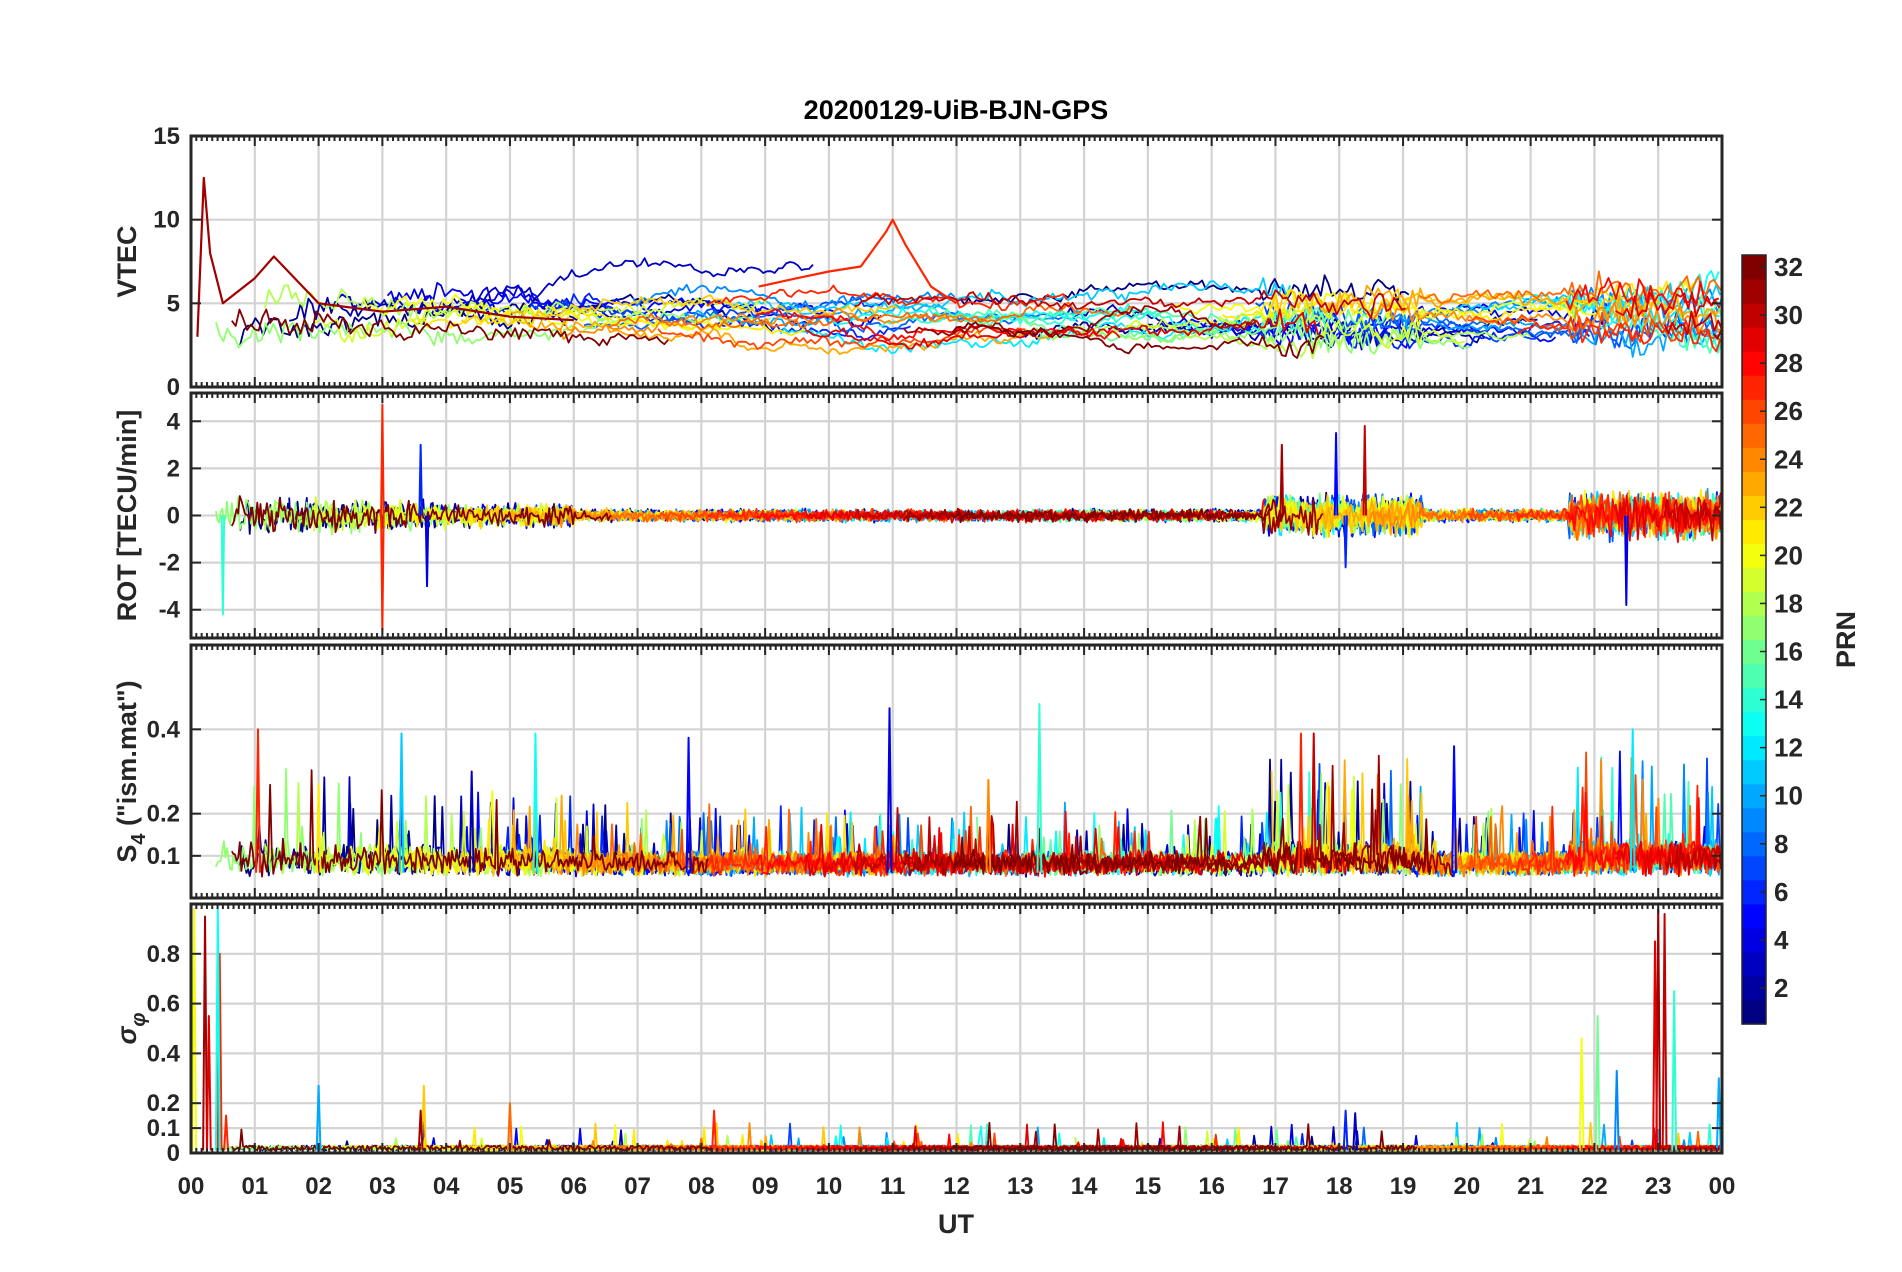 This screenshot has height=1272, width=1902. Describe the element at coordinates (956, 1224) in the screenshot. I see `x-axis-label: UT` at that location.